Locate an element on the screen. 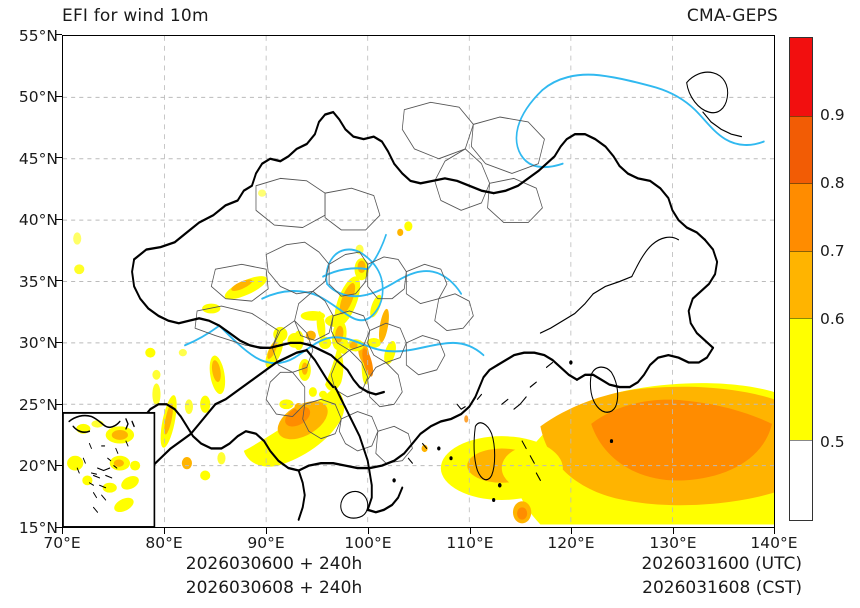 This screenshot has width=860, height=608. footer-init-time-utc: 2026030600 + 240h is located at coordinates (274, 564).